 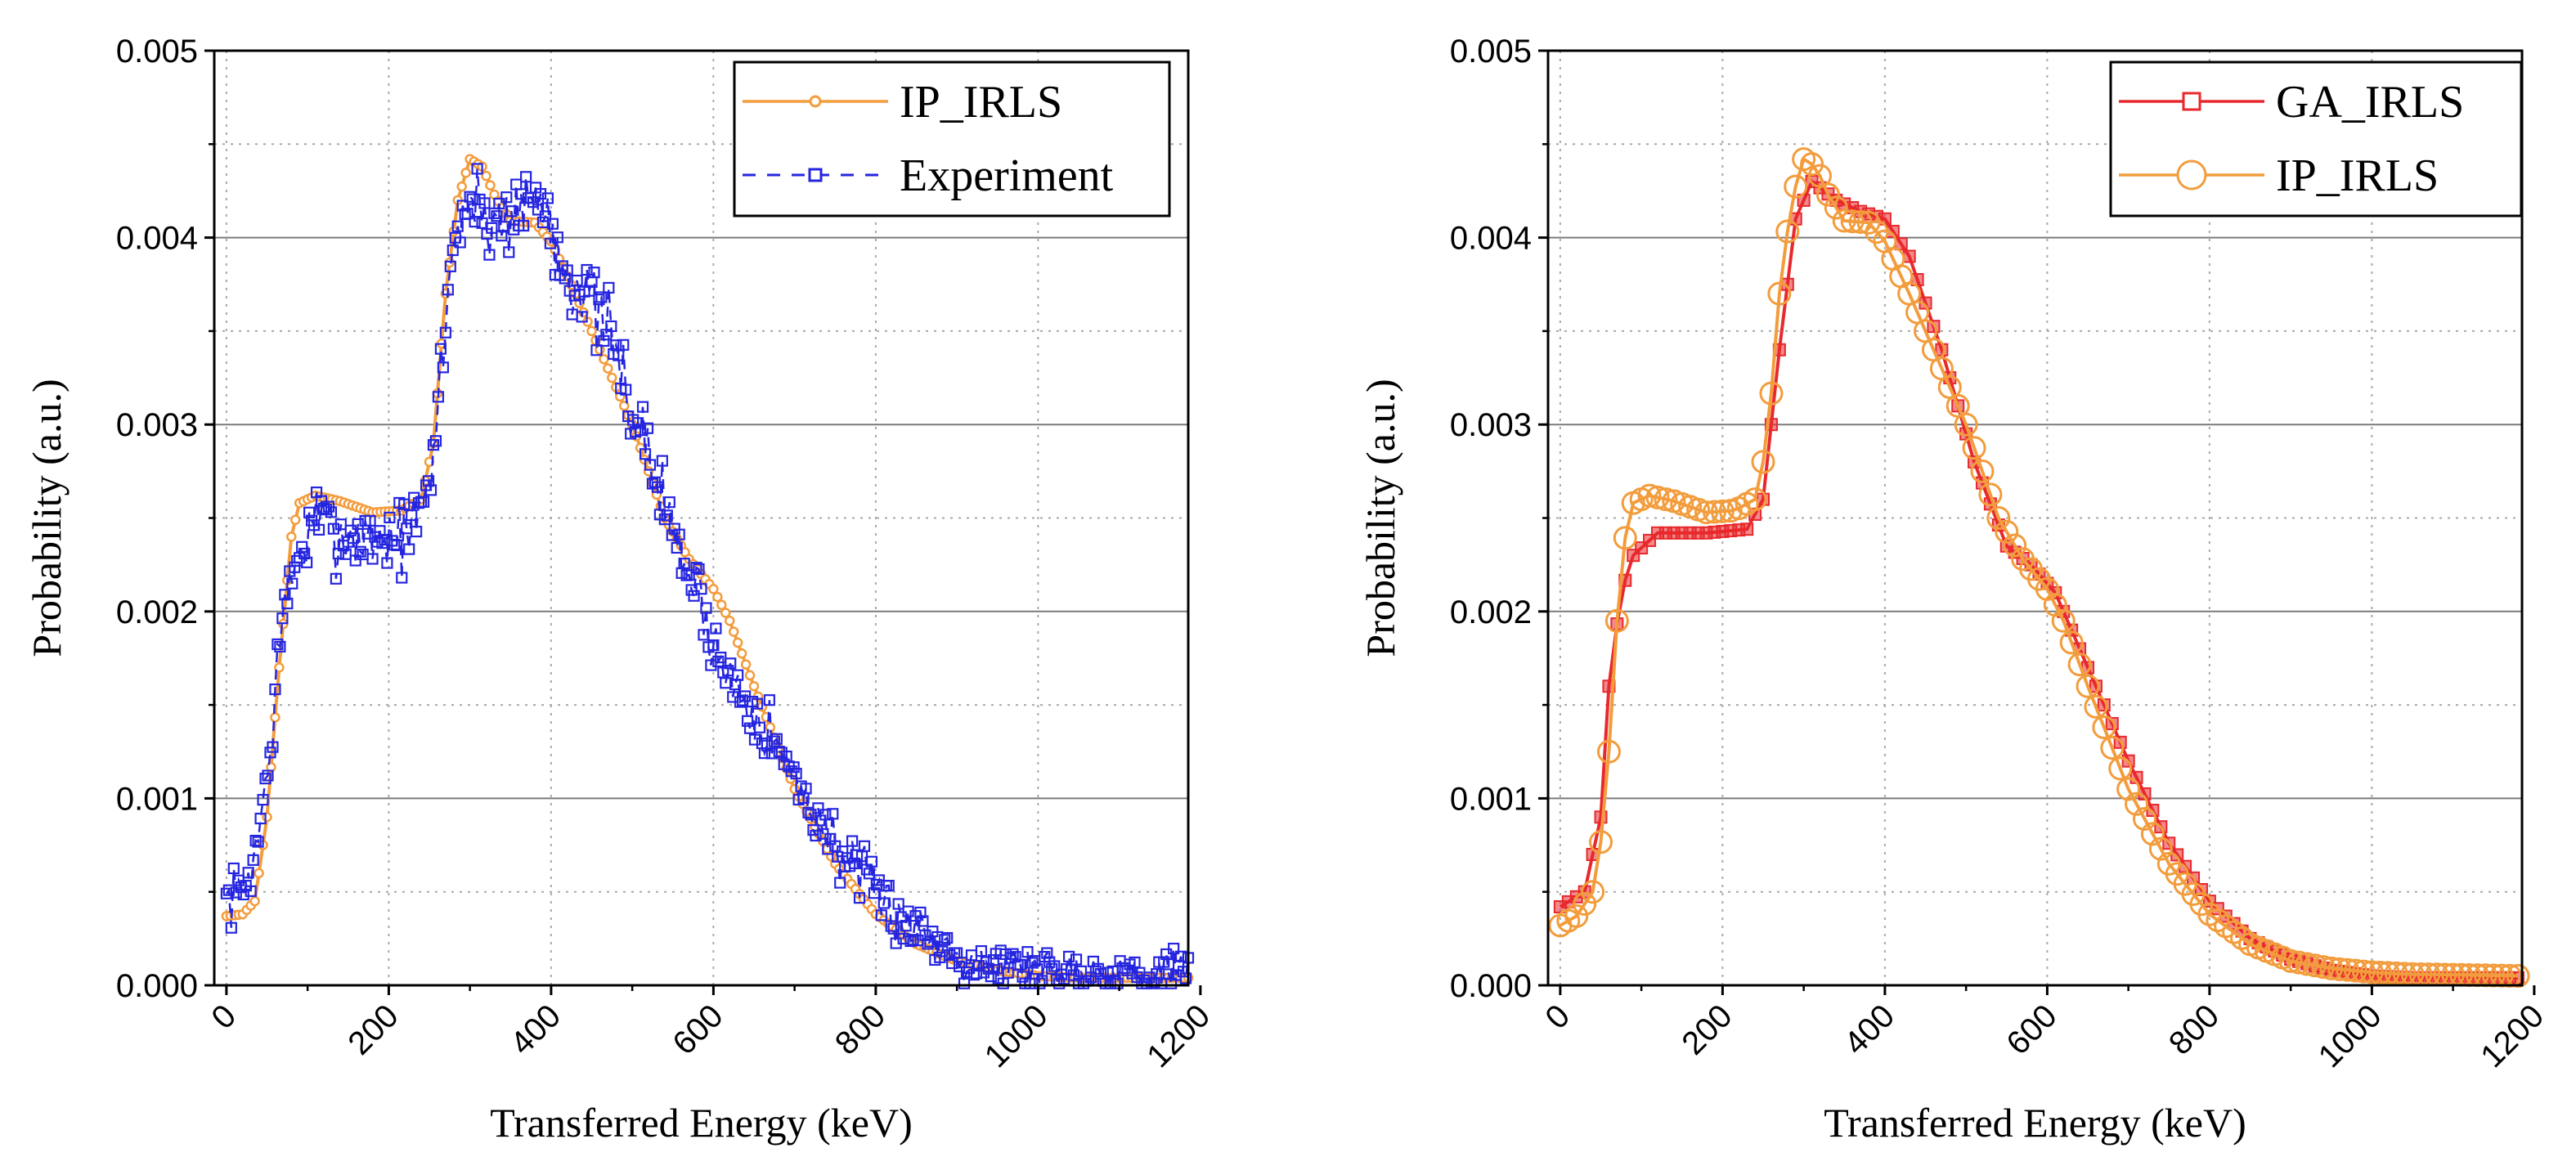 What do you see at coordinates (1007, 175) in the screenshot?
I see `legend-label: Experiment` at bounding box center [1007, 175].